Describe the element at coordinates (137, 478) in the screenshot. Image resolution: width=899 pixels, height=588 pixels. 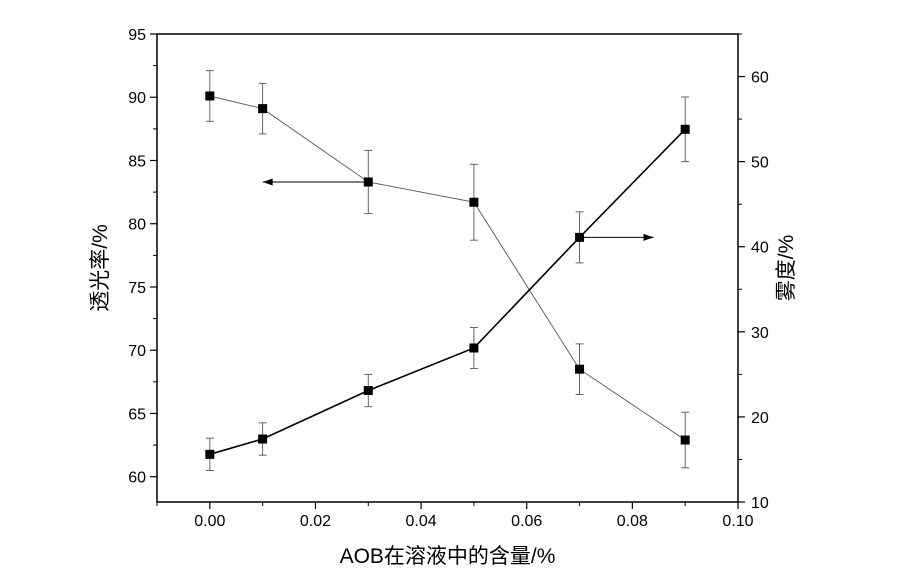
I see `y-left-tick-label: 60` at that location.